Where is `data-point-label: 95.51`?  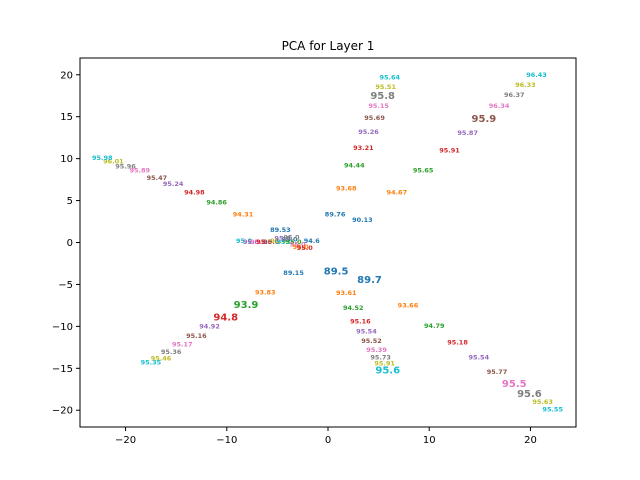 data-point-label: 95.51 is located at coordinates (385, 87).